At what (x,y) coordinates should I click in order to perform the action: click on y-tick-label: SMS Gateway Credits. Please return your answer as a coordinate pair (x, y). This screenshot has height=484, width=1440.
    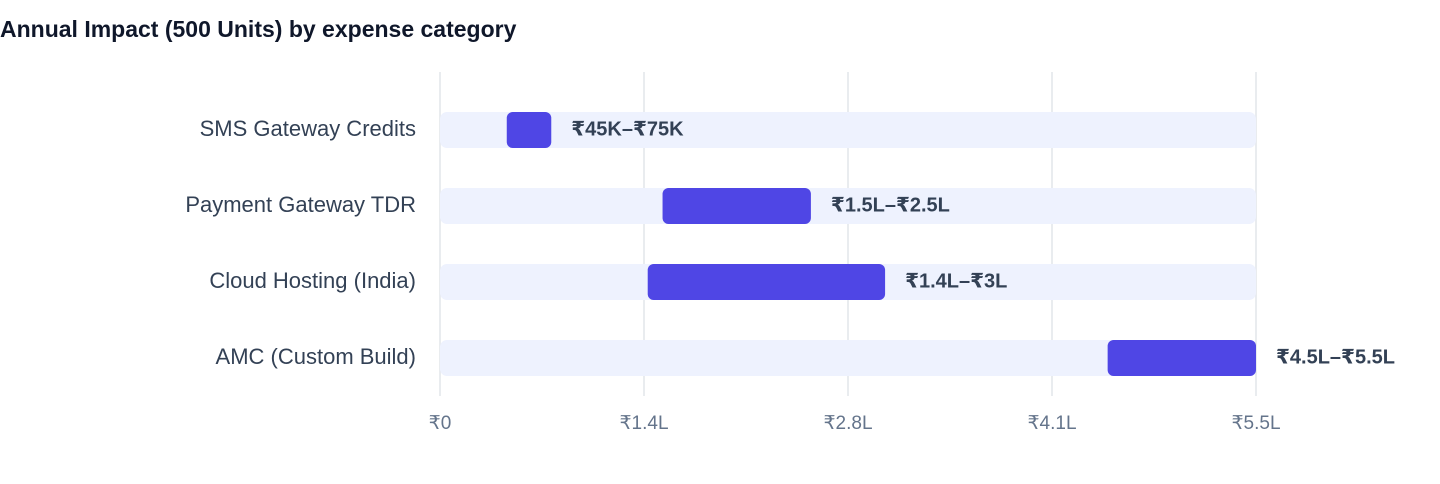
    Looking at the image, I should click on (308, 128).